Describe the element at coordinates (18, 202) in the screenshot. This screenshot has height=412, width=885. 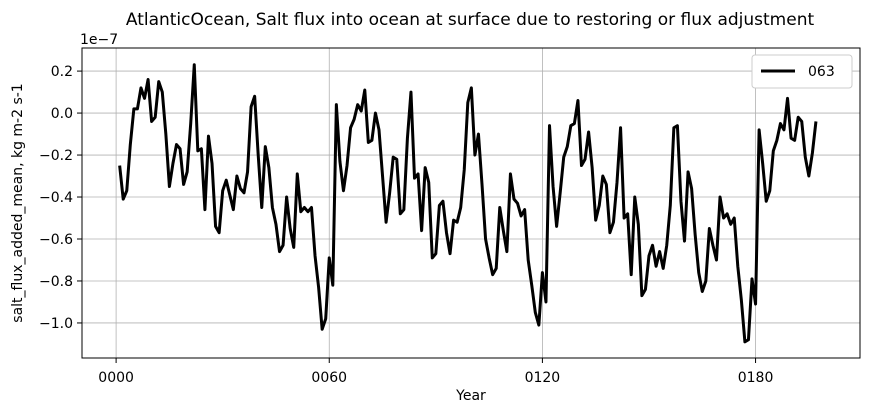
I see `y-axis-label: salt_flux_added_mean, kg m-2 s-1` at that location.